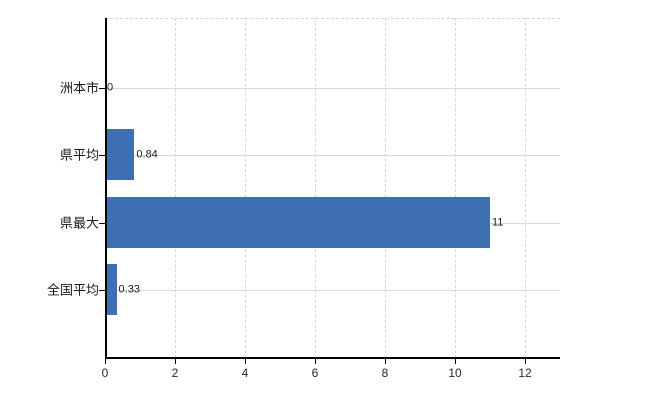 This screenshot has height=400, width=650. I want to click on y-axis-label-2: 県最大, so click(79, 223).